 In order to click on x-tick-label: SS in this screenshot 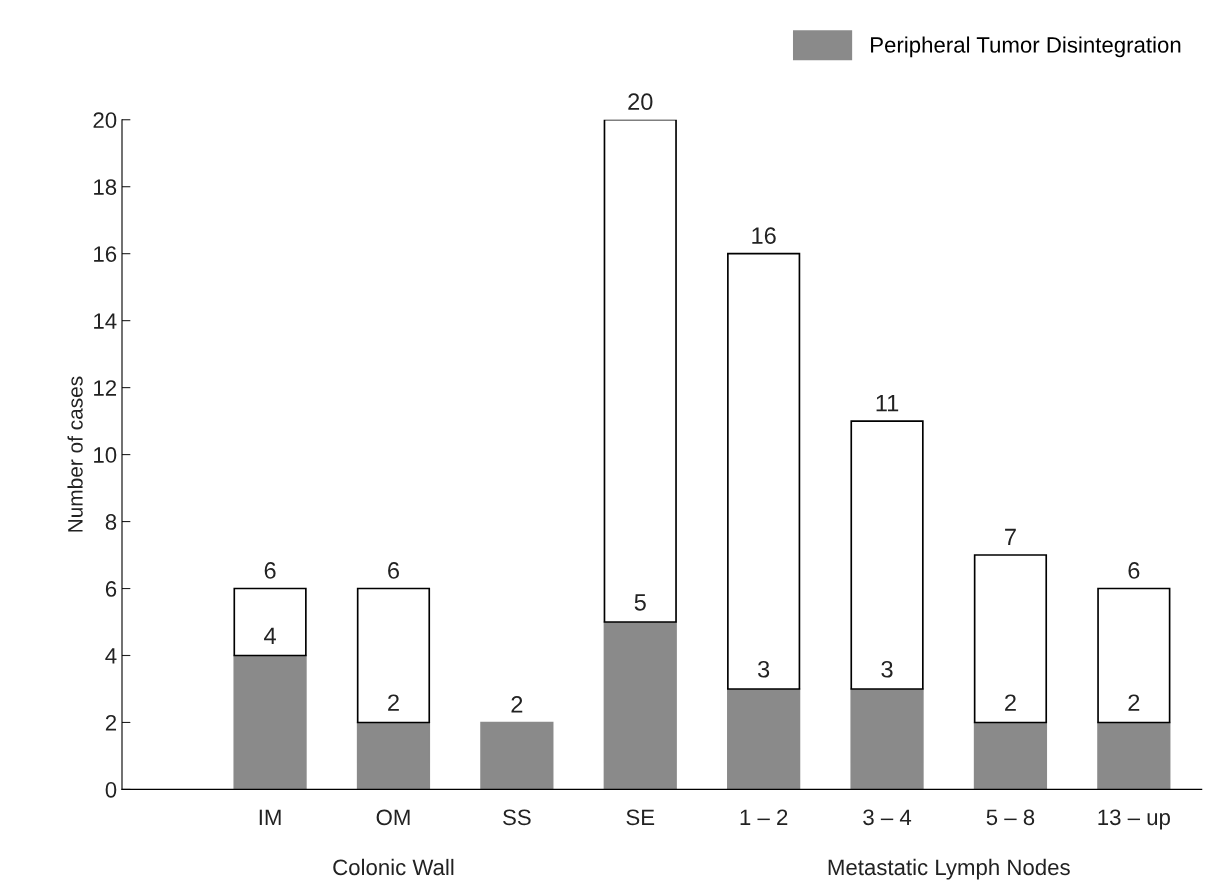, I will do `click(517, 817)`.